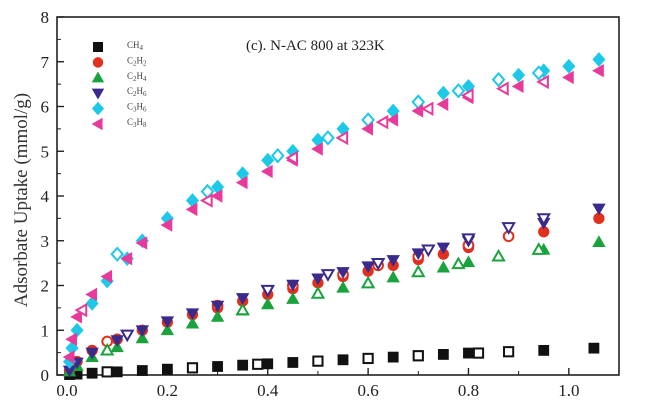 This screenshot has width=664, height=407. Describe the element at coordinates (315, 46) in the screenshot. I see `chart-annotation: (c). N-AC 800 at 323K` at that location.